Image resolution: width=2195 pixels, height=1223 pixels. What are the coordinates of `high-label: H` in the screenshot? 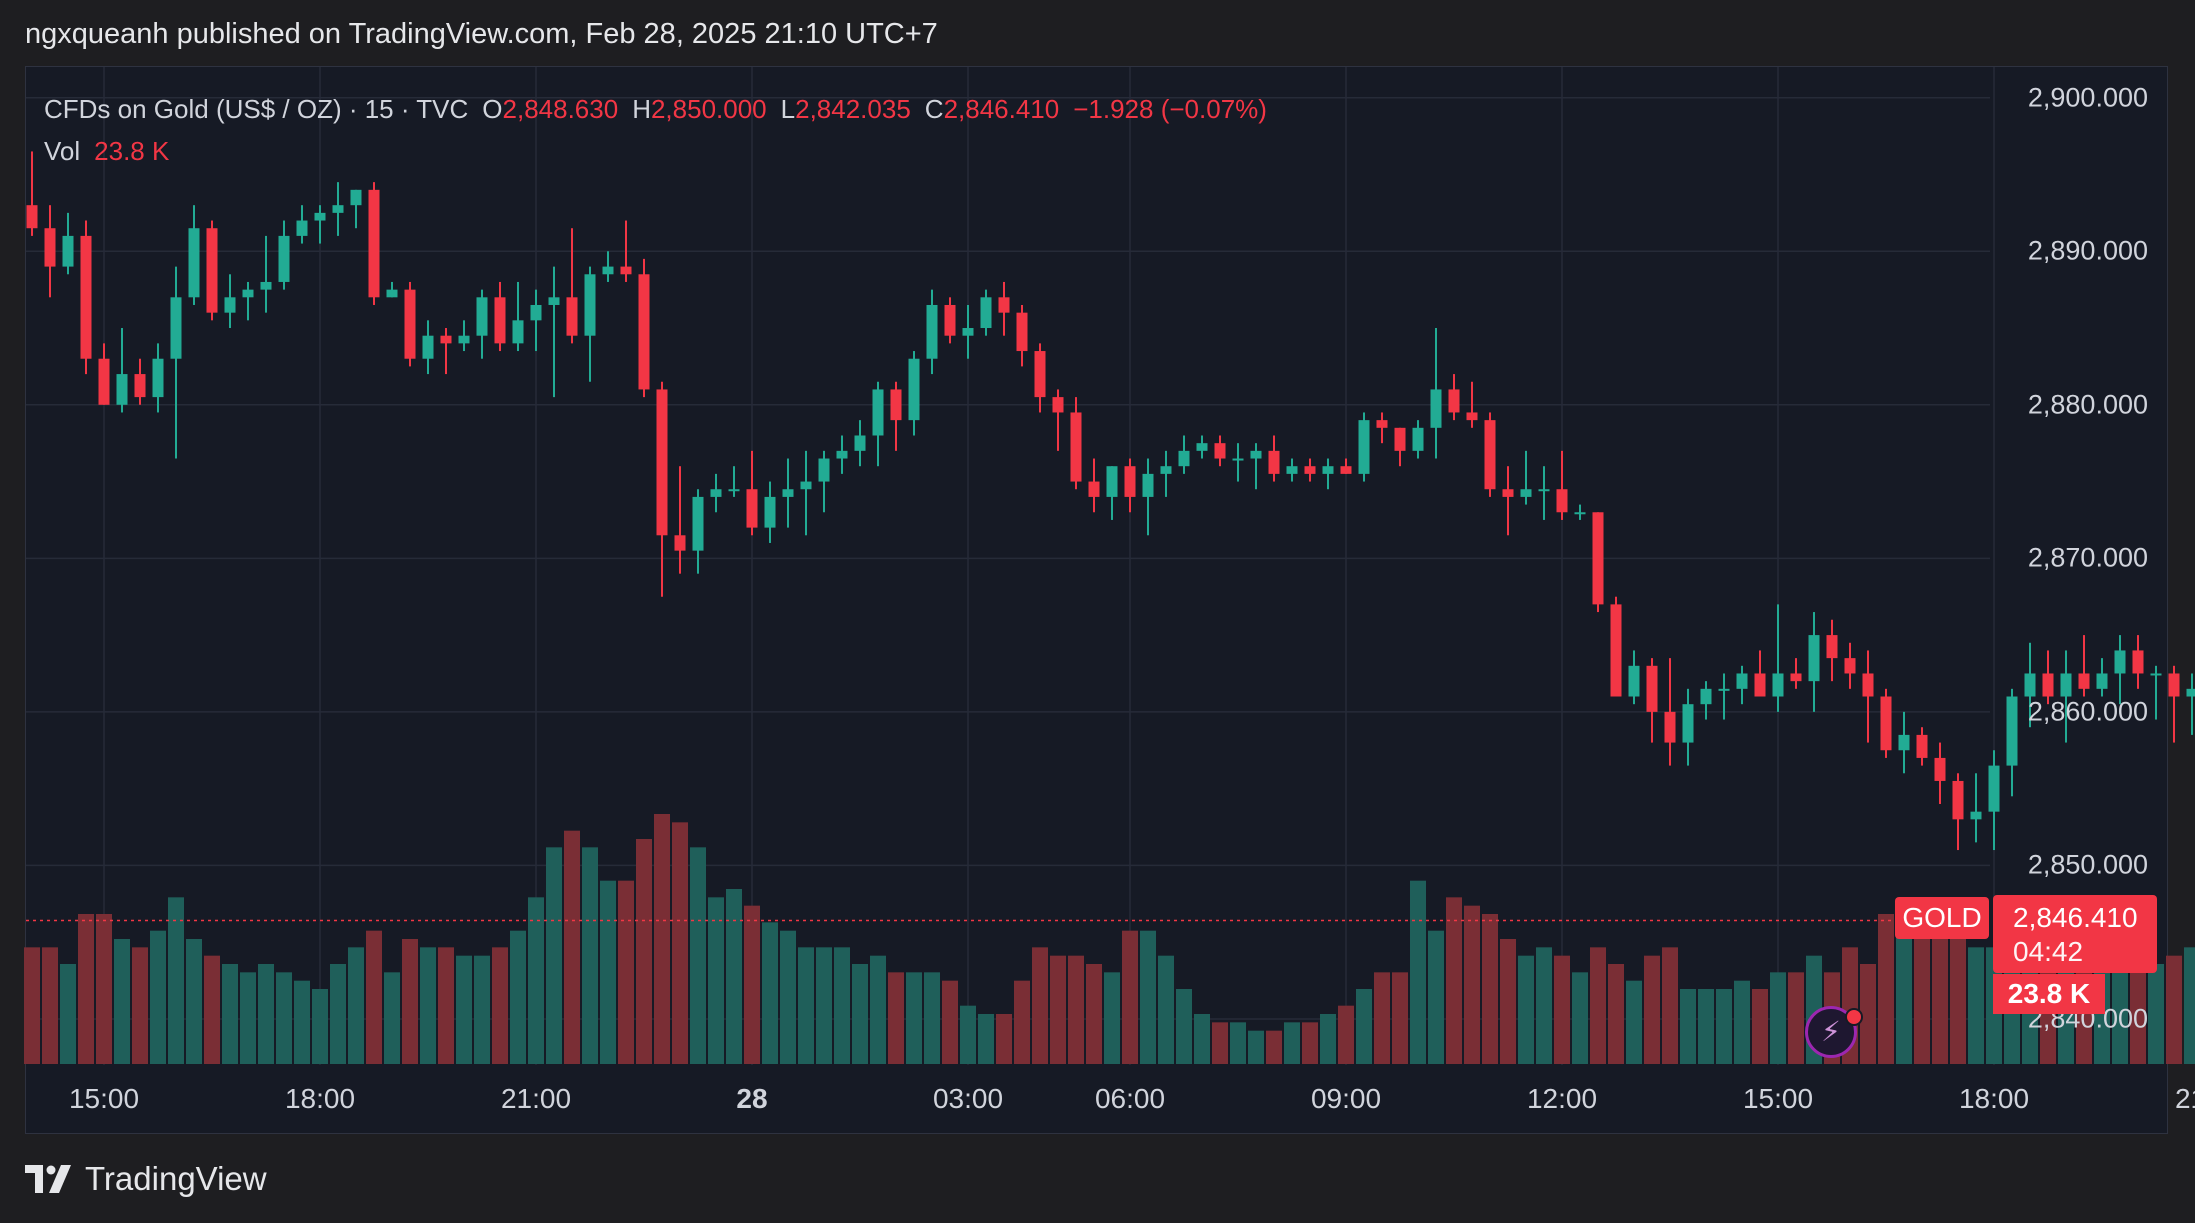 It's located at (641, 108).